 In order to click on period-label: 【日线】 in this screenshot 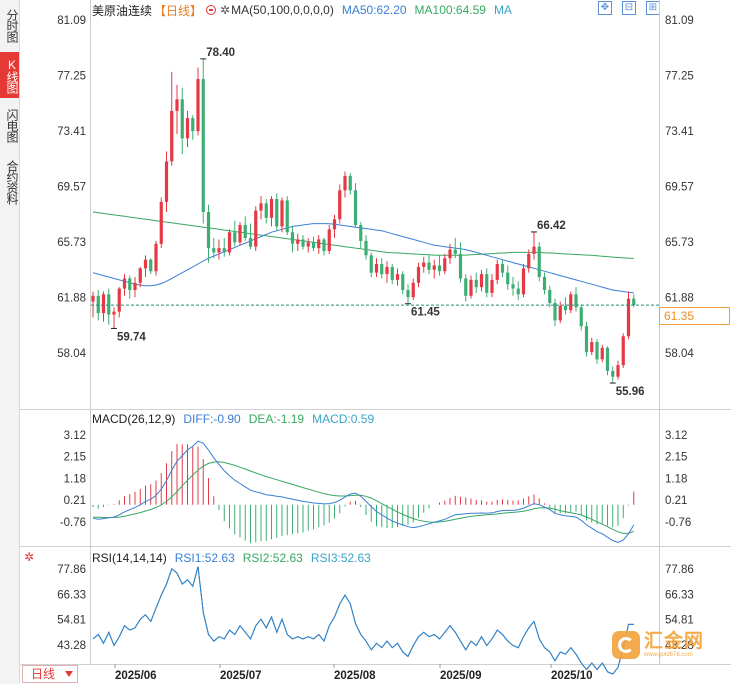, I will do `click(178, 10)`.